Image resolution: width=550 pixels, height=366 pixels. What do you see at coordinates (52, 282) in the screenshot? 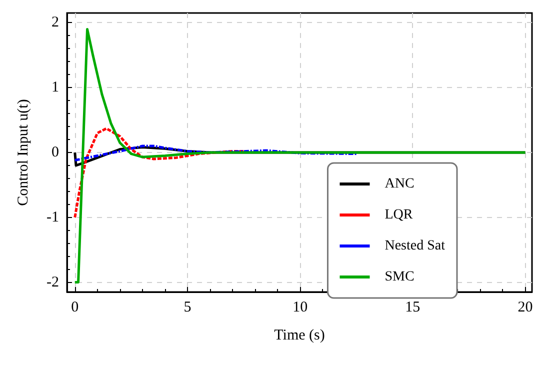
I see `y-tick-label: -2` at bounding box center [52, 282].